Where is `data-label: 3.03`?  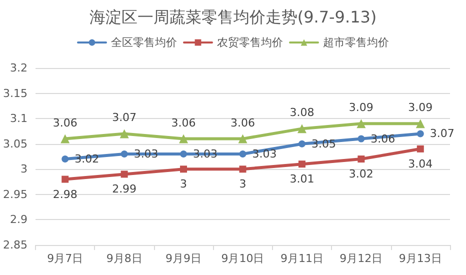
data-label: 3.03 is located at coordinates (264, 153).